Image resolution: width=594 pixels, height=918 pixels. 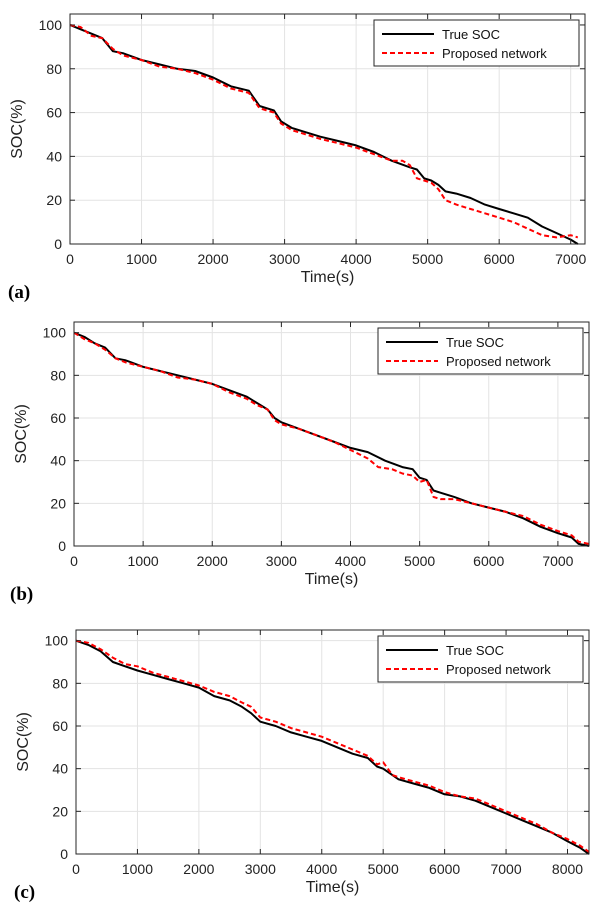 What do you see at coordinates (60, 769) in the screenshot?
I see `y-tick-label-c-2: 40` at bounding box center [60, 769].